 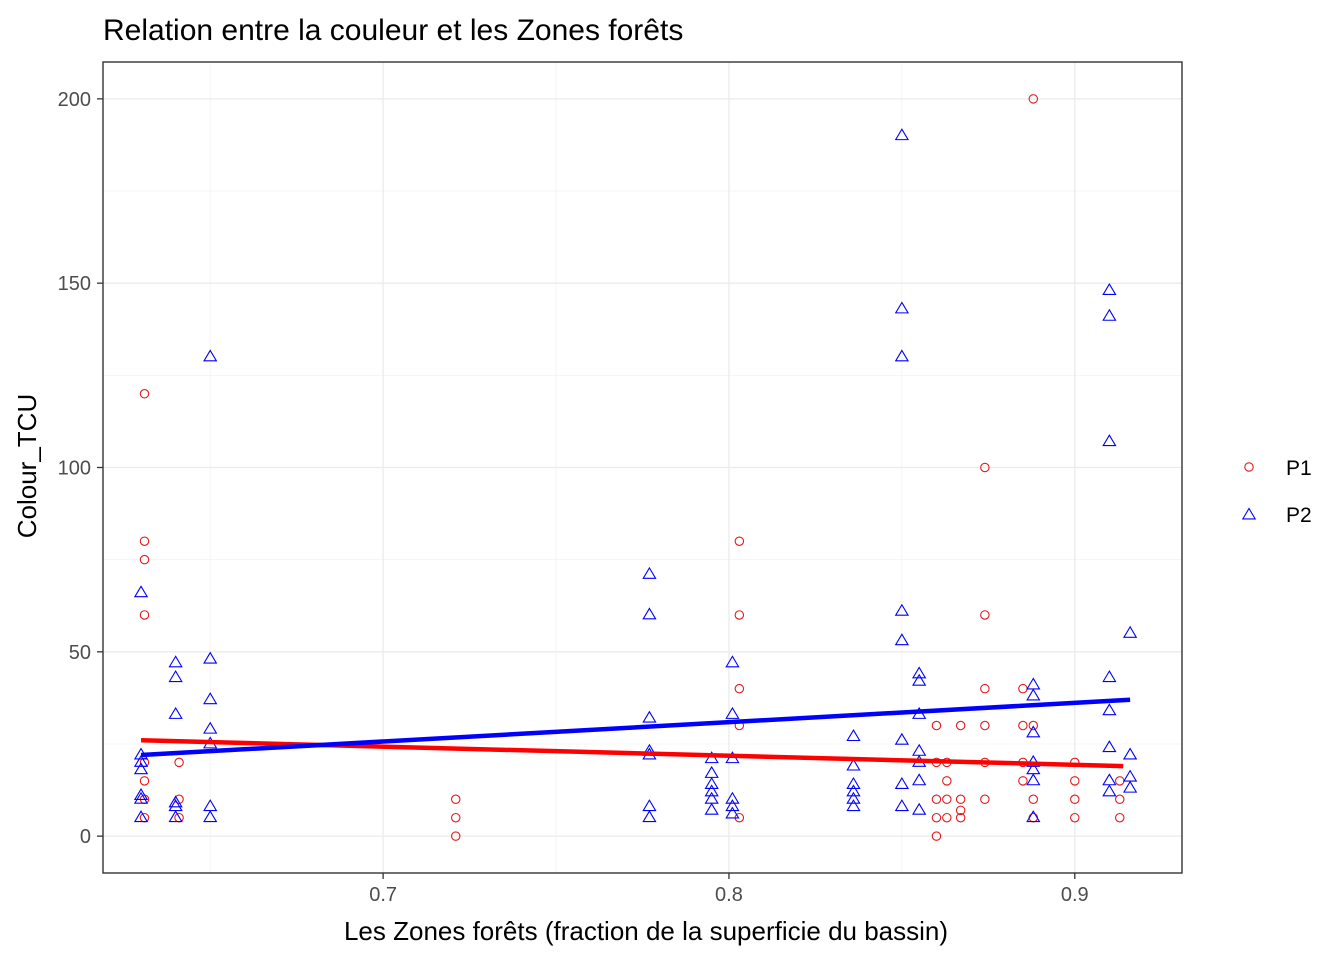 I want to click on y-tick-label: 0, so click(x=85, y=837).